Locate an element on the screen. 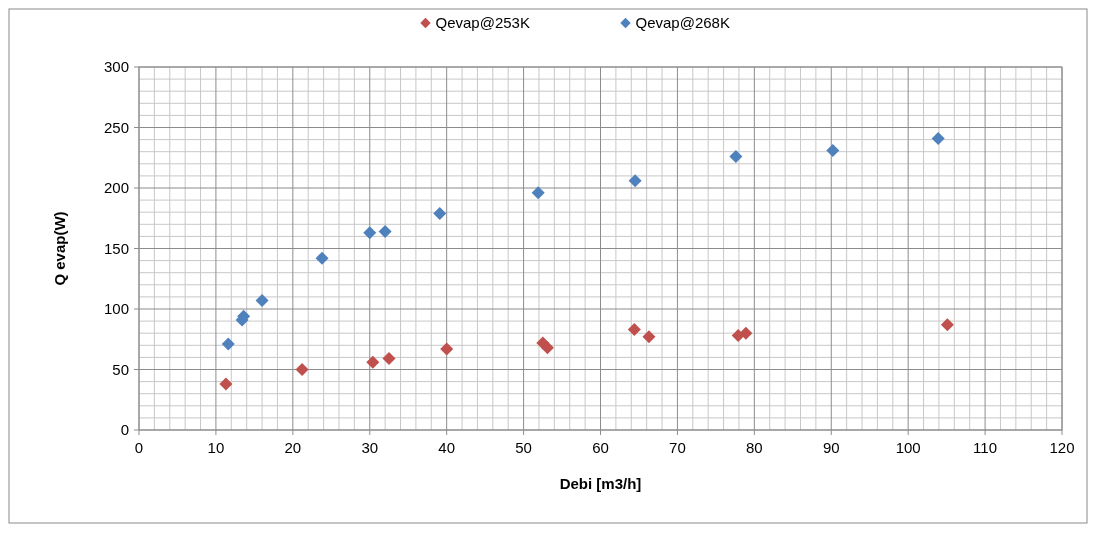 Image resolution: width=1100 pixels, height=536 pixels. x-tick-label: 0 is located at coordinates (139, 447).